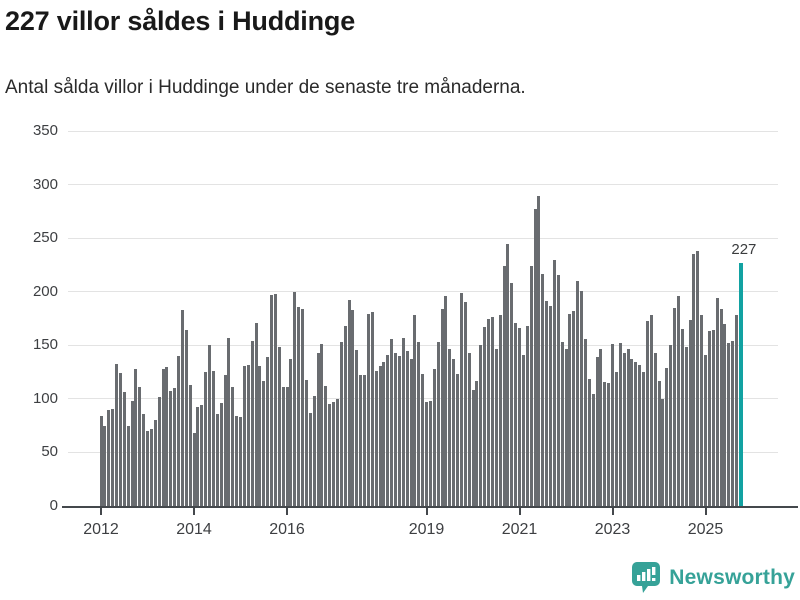 The width and height of the screenshot is (800, 600). I want to click on x-axis-line, so click(430, 507).